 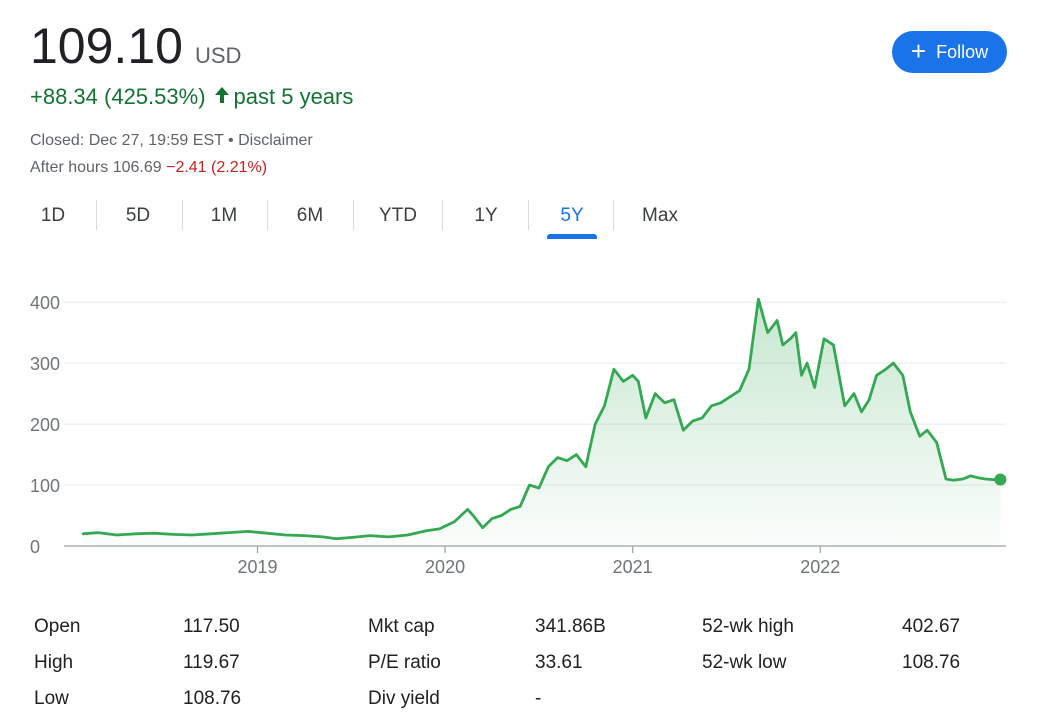 I want to click on last-price-dot, so click(x=1000, y=479).